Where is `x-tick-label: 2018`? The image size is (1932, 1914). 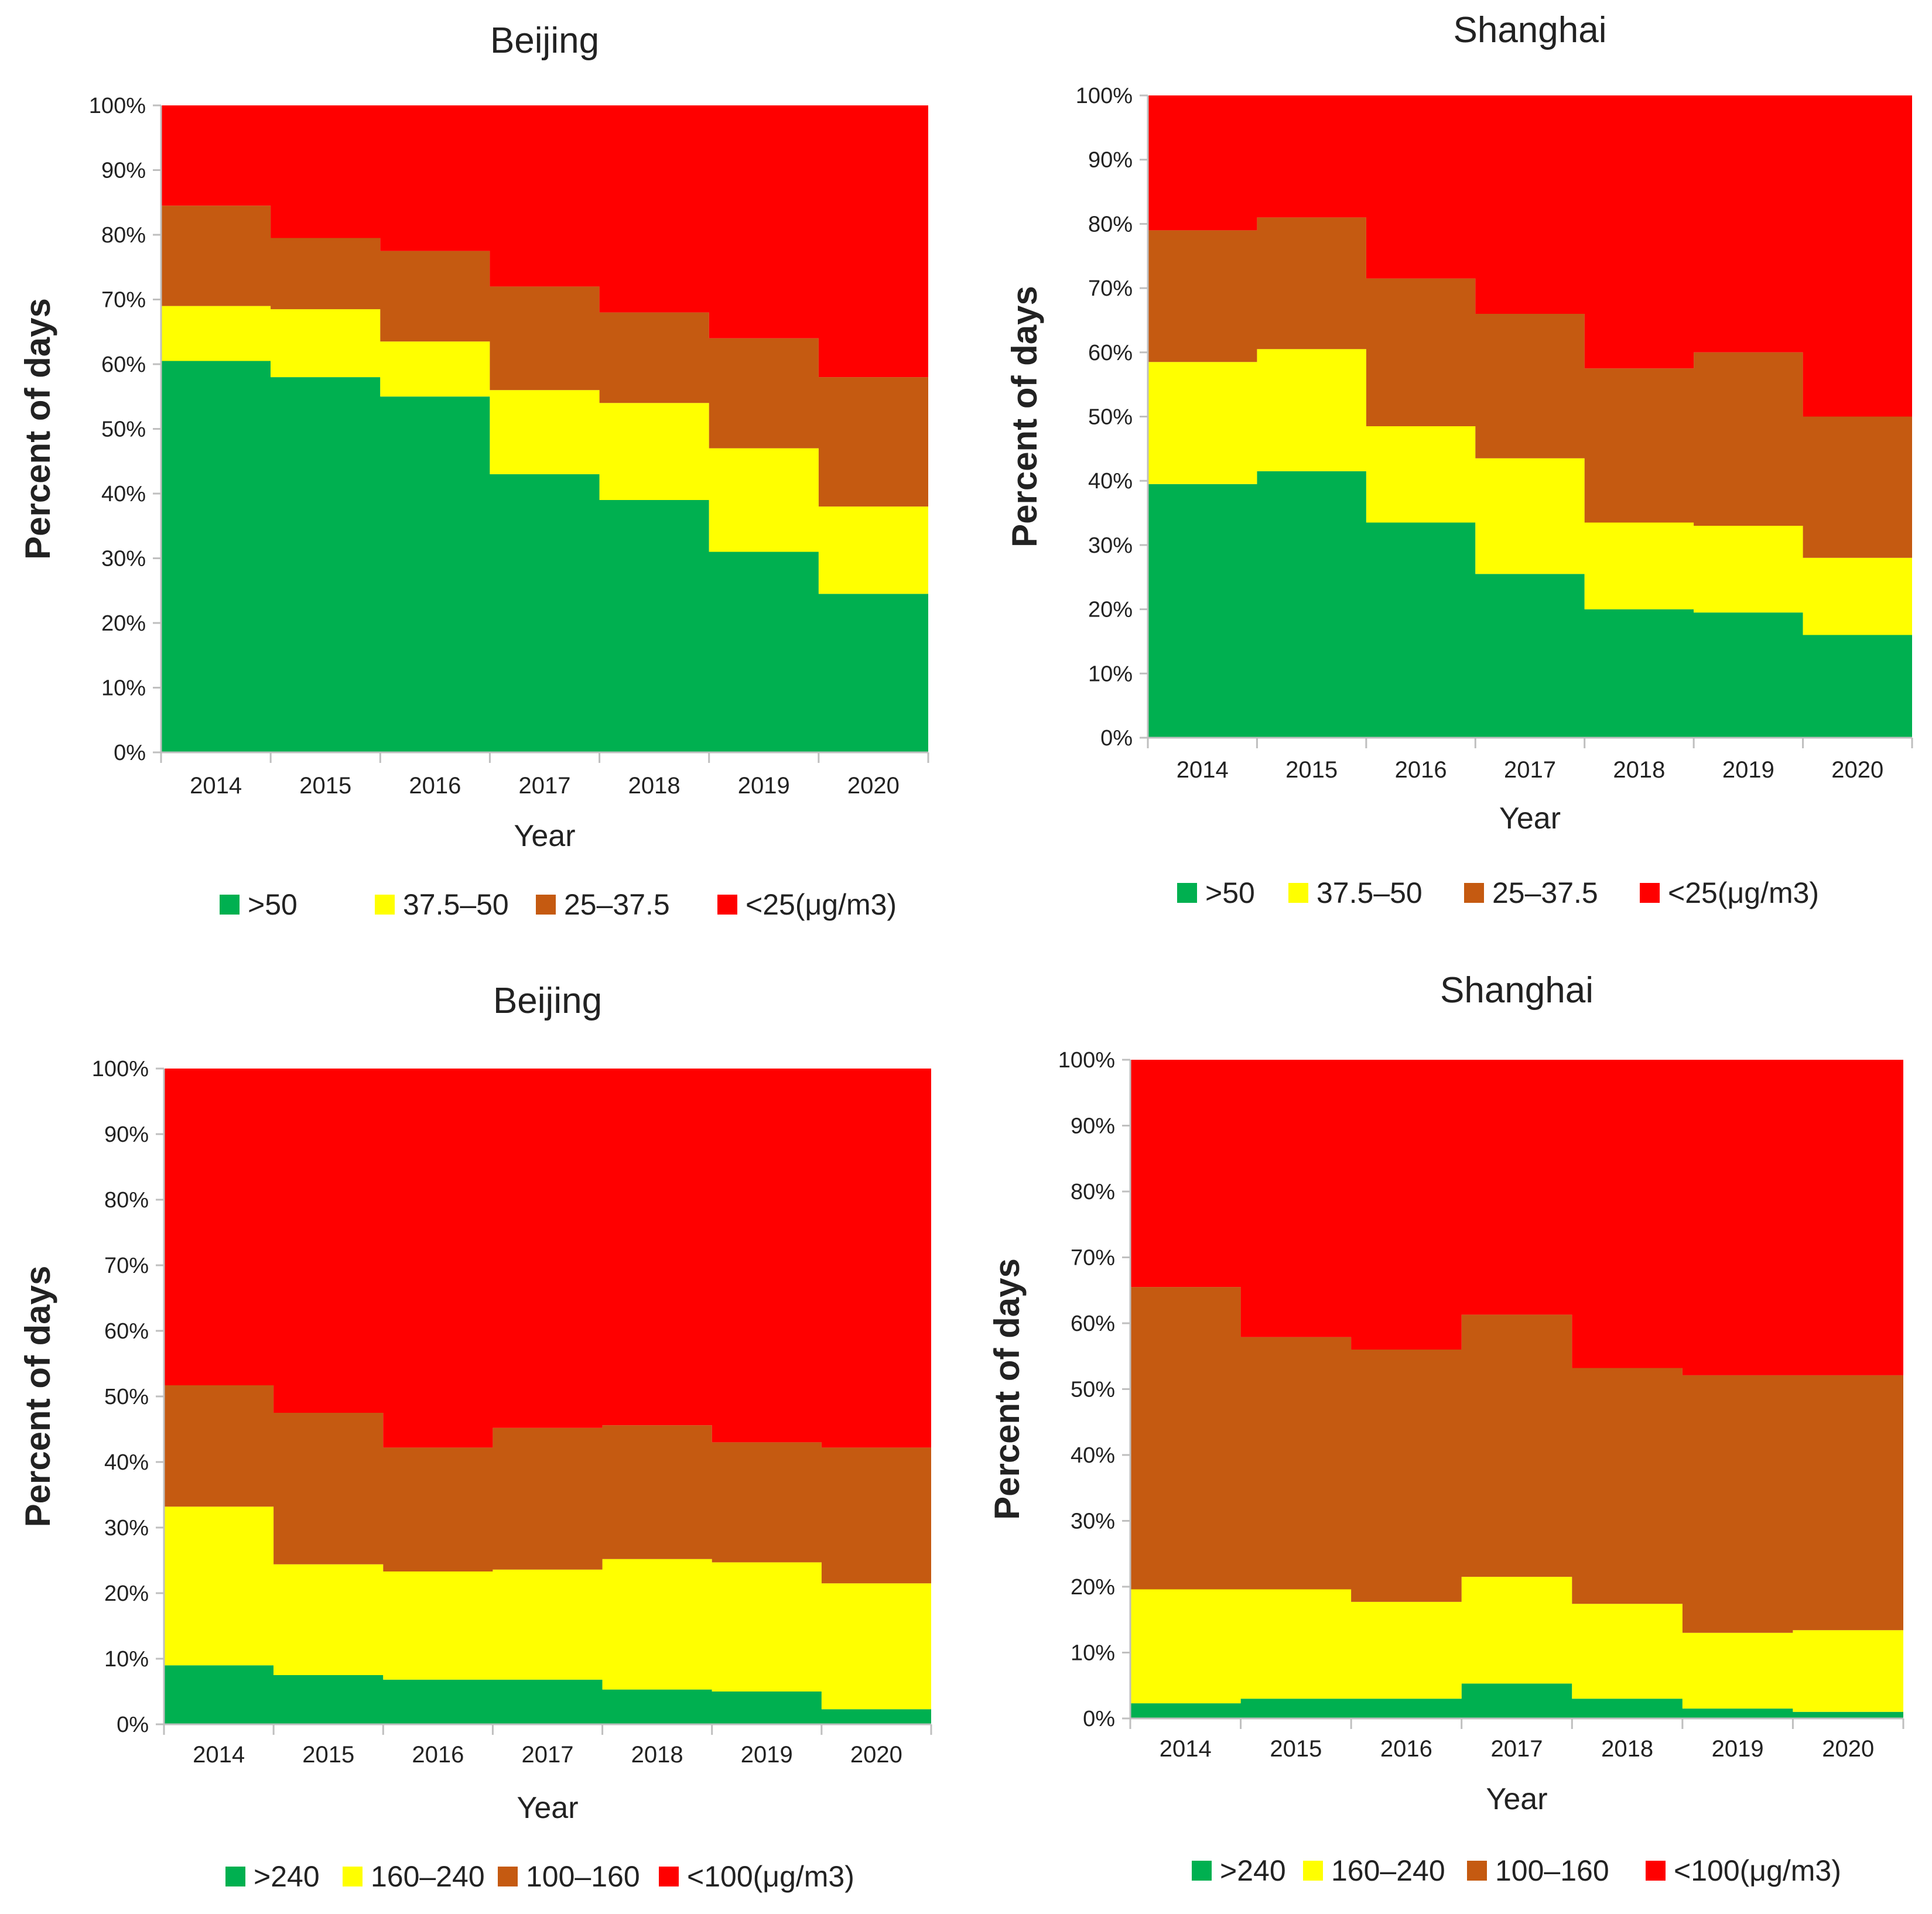 x-tick-label: 2018 is located at coordinates (1639, 770).